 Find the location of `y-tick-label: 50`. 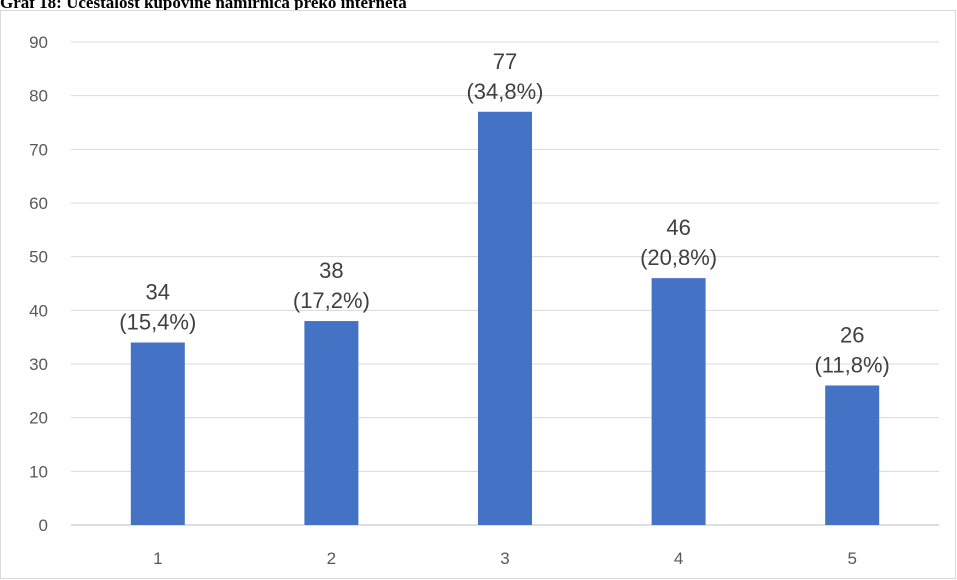

y-tick-label: 50 is located at coordinates (38, 257).